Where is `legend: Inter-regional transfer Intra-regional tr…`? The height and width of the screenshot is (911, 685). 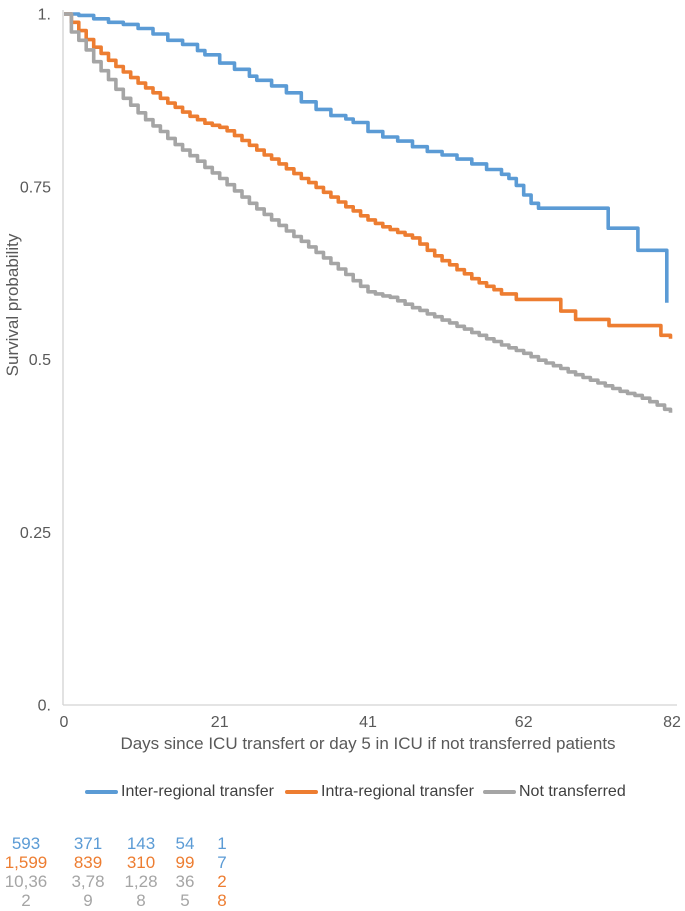 legend: Inter-regional transfer Intra-regional tr… is located at coordinates (342, 792).